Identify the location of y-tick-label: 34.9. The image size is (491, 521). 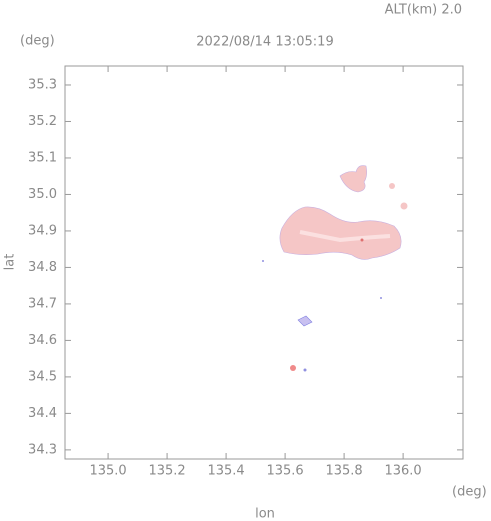
(42, 230).